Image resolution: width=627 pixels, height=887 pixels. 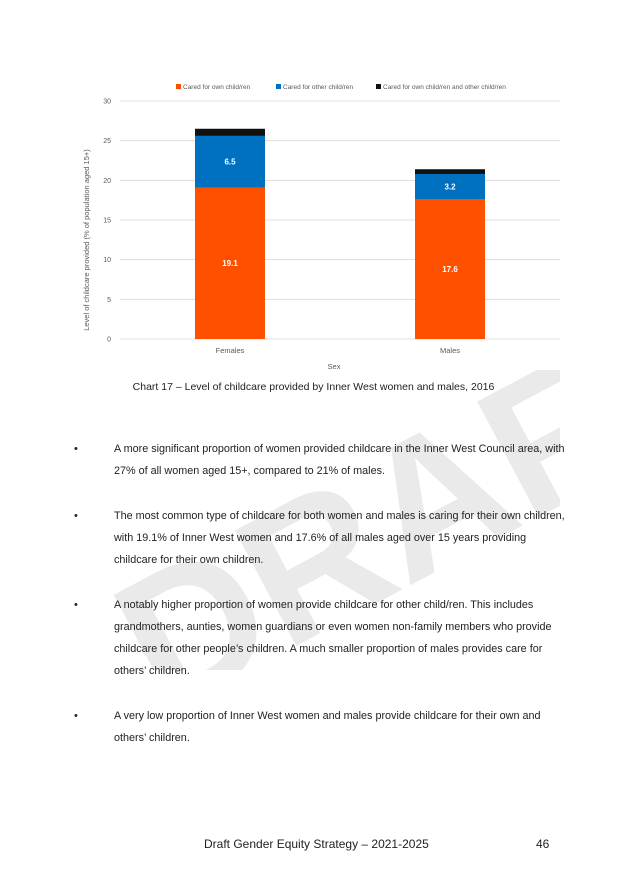 I want to click on x-tick-label: Males, so click(x=450, y=350).